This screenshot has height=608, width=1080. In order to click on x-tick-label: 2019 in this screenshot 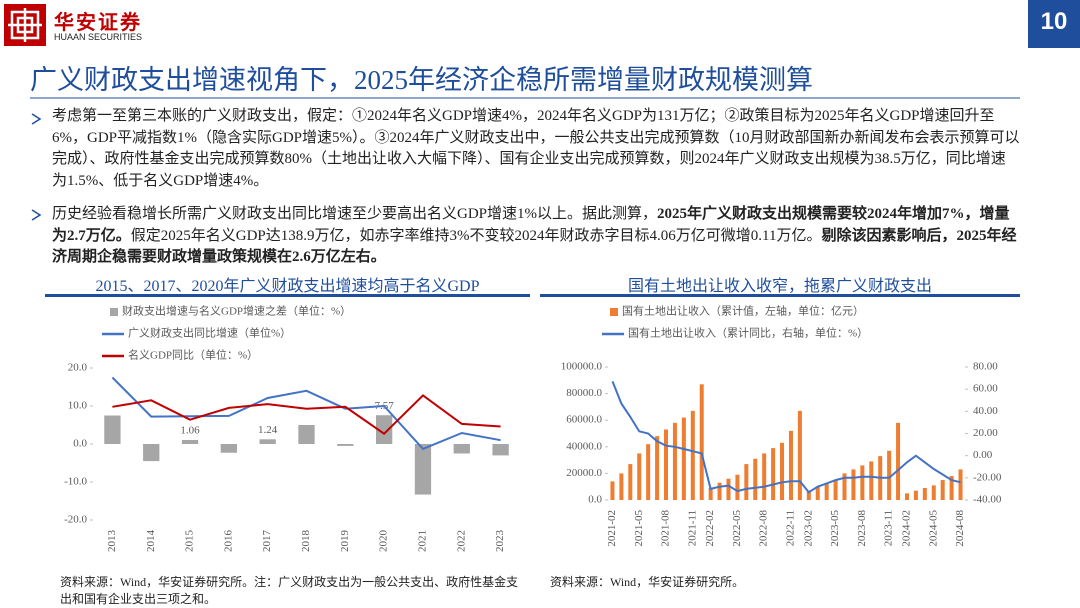, I will do `click(345, 541)`.